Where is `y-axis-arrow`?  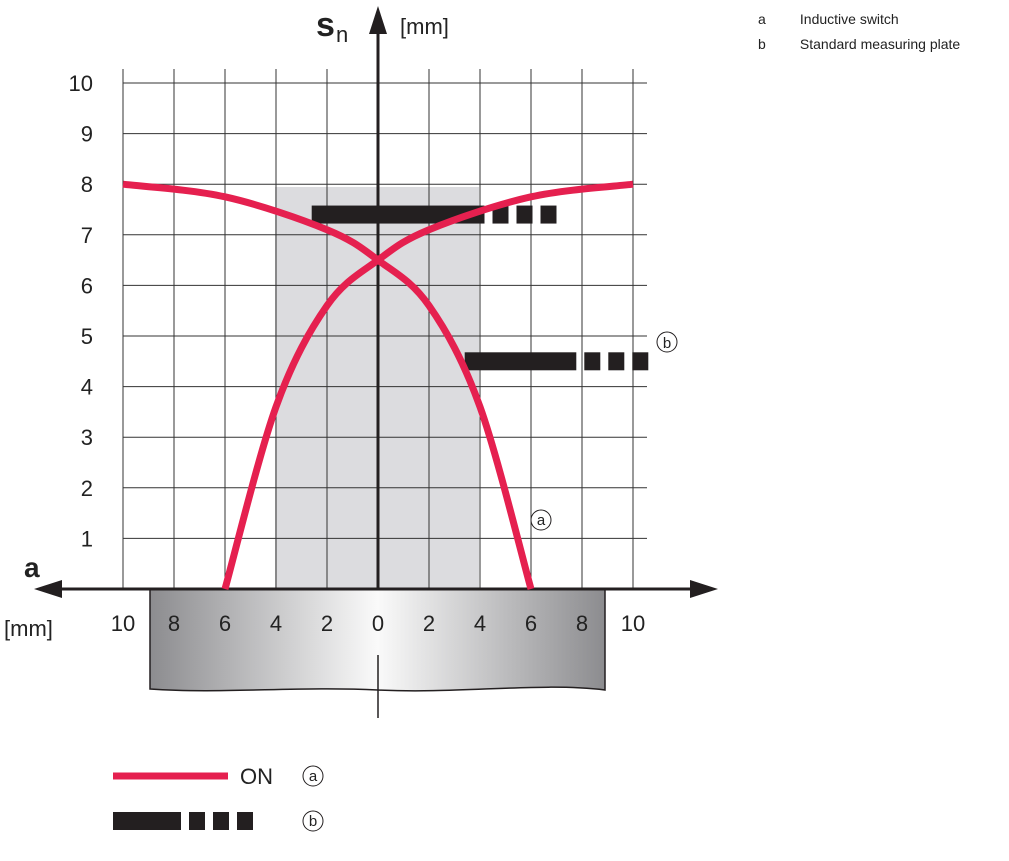
y-axis-arrow is located at coordinates (378, 20).